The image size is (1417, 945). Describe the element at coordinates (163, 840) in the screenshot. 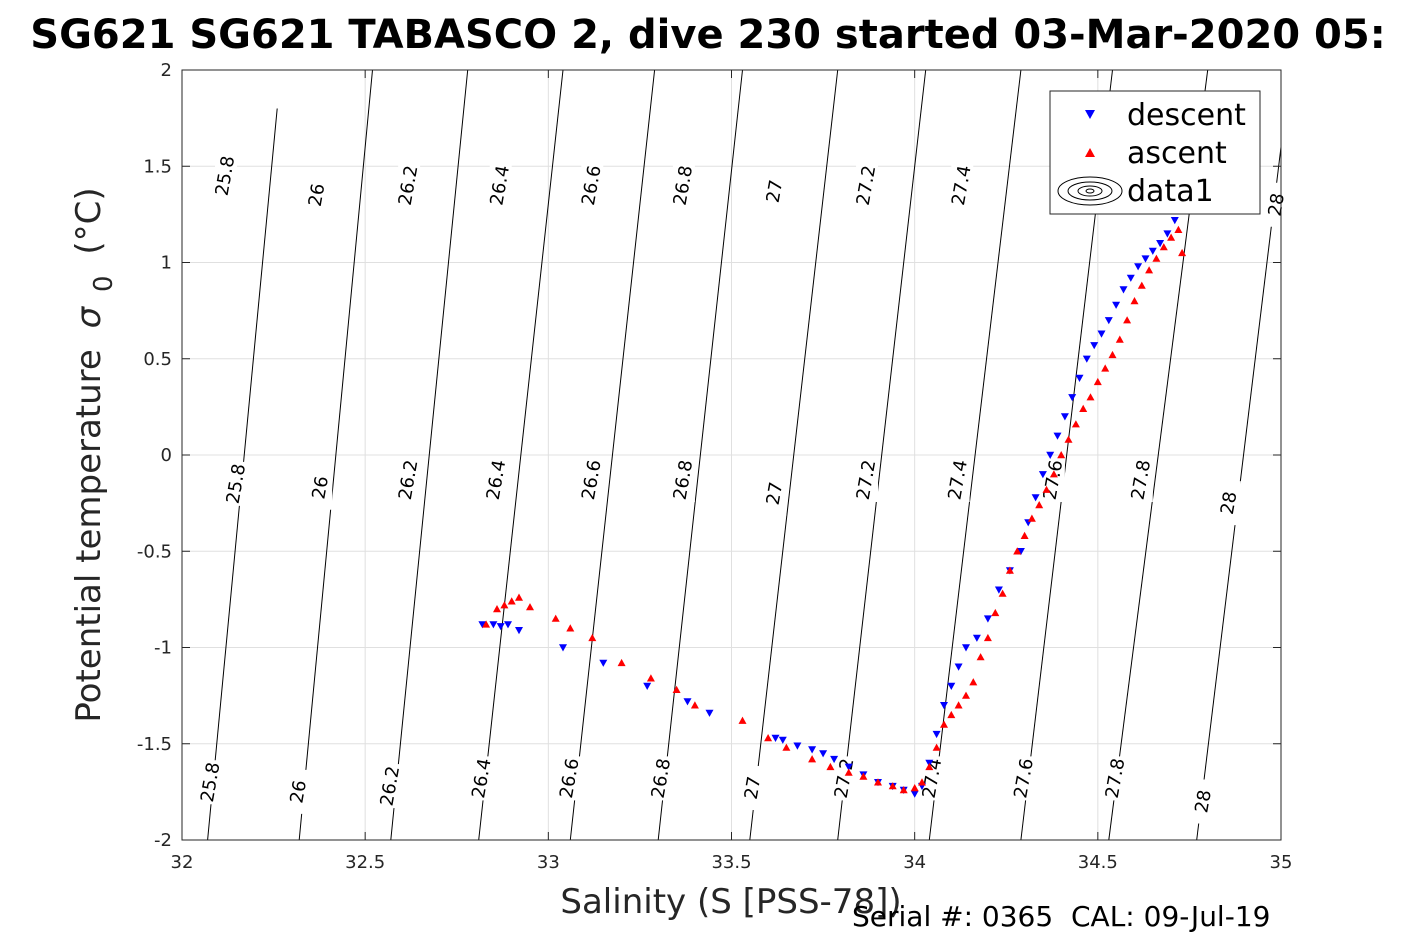

I see `y-tick-label: -2` at that location.